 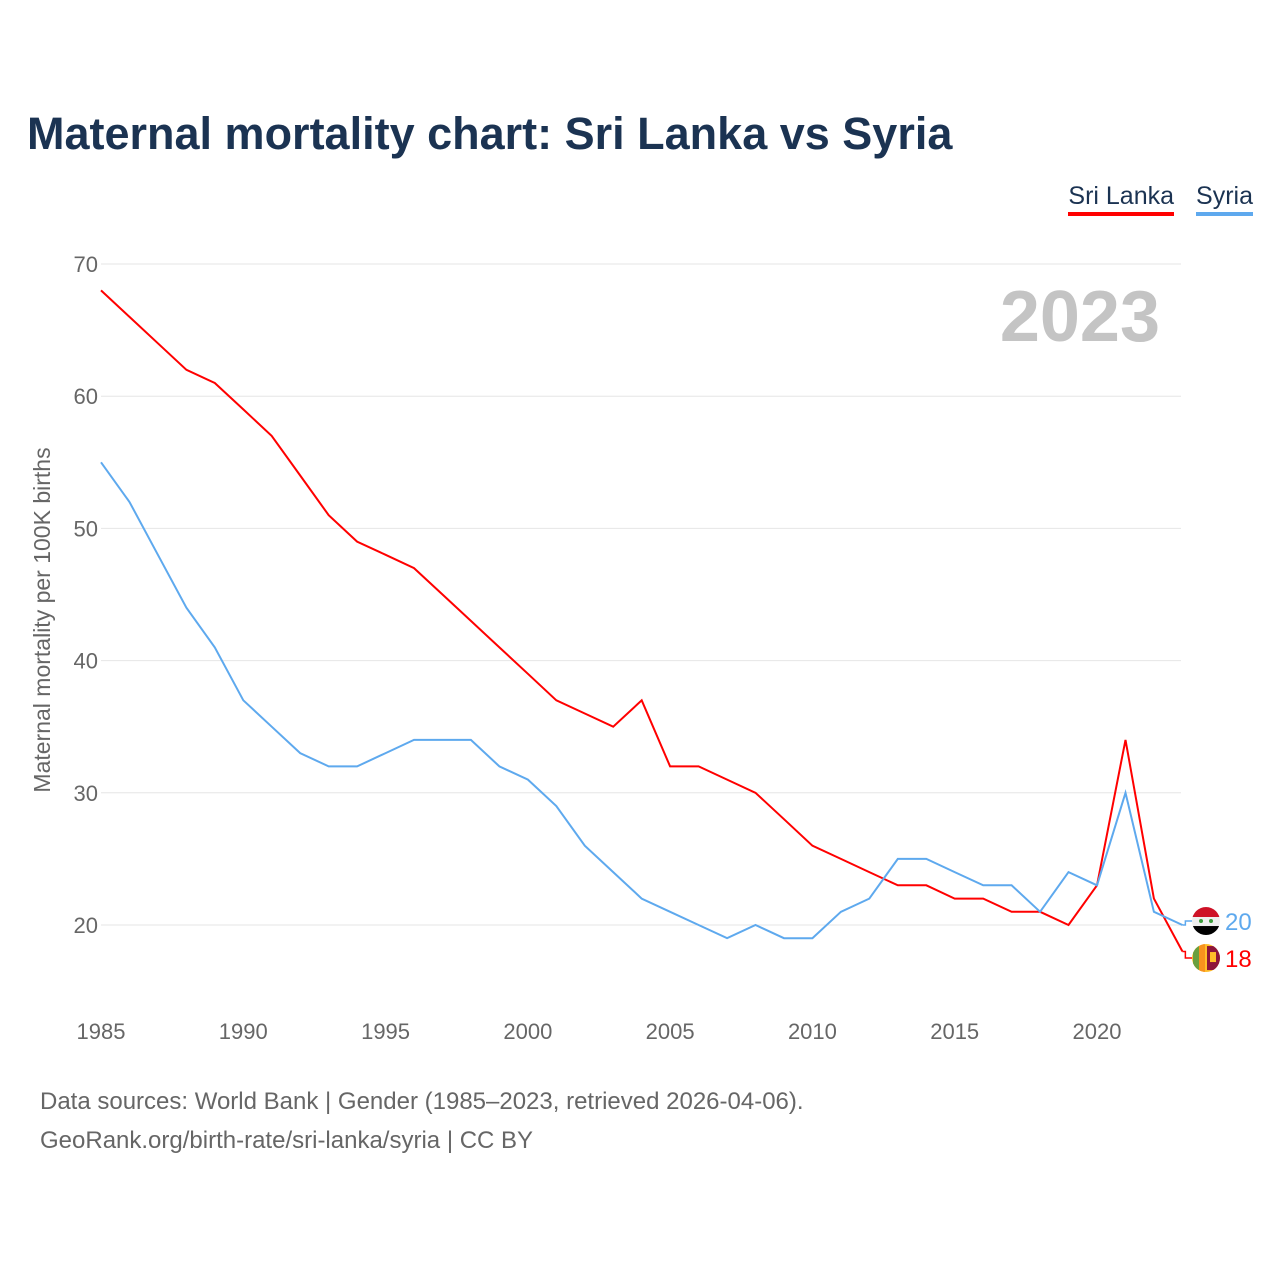 I want to click on lion-icon, so click(x=1213, y=957).